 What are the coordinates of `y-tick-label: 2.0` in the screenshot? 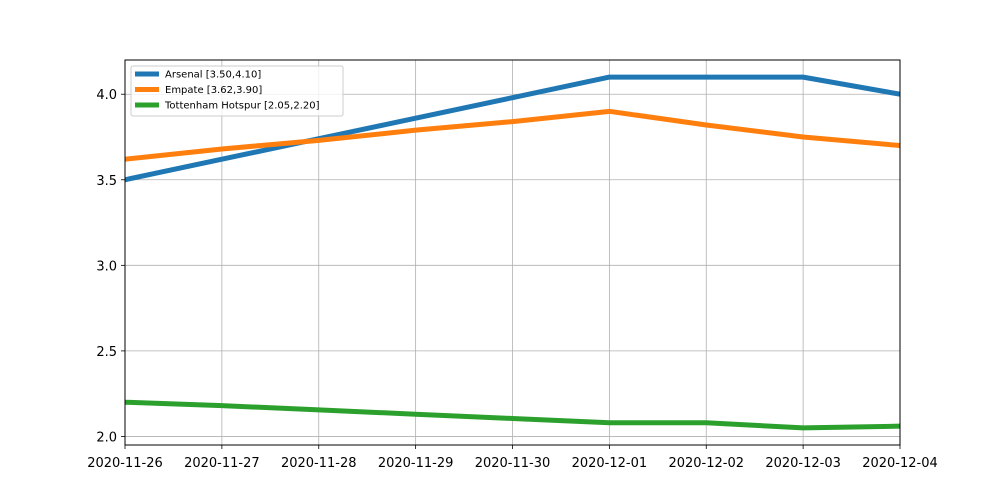 It's located at (106, 437).